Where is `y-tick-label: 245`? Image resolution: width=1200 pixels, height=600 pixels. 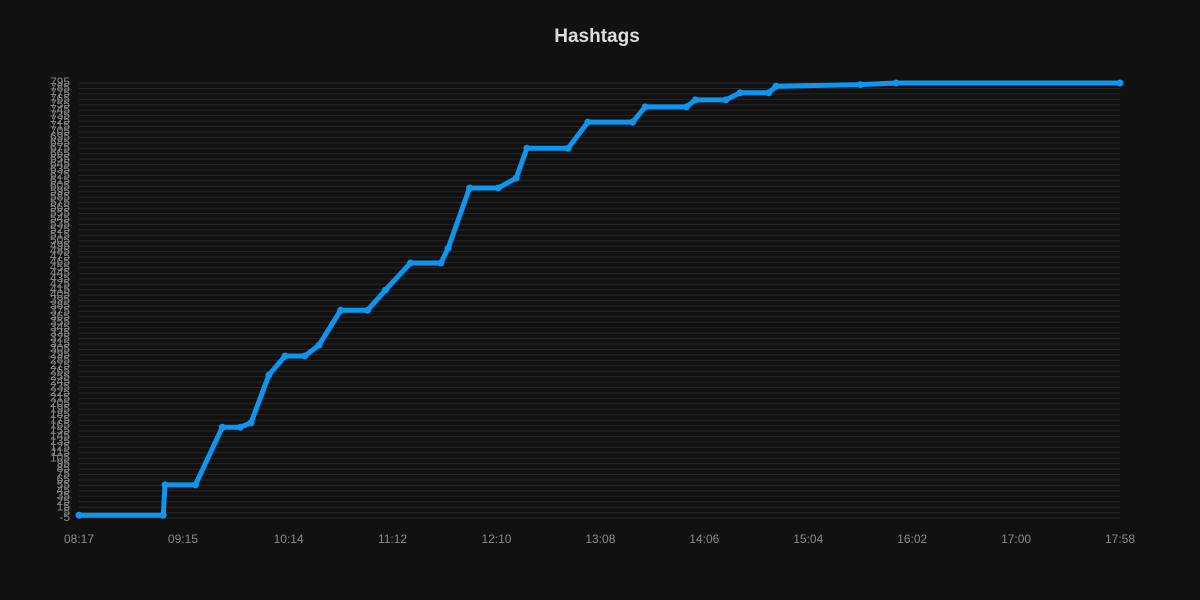 y-tick-label: 245 is located at coordinates (60, 381).